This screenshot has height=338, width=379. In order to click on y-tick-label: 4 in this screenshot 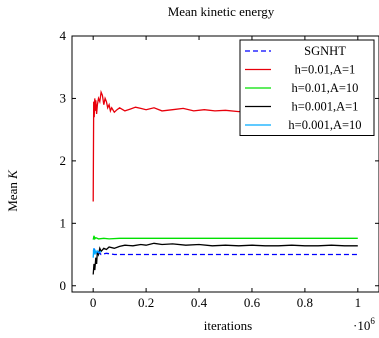, I will do `click(63, 35)`.